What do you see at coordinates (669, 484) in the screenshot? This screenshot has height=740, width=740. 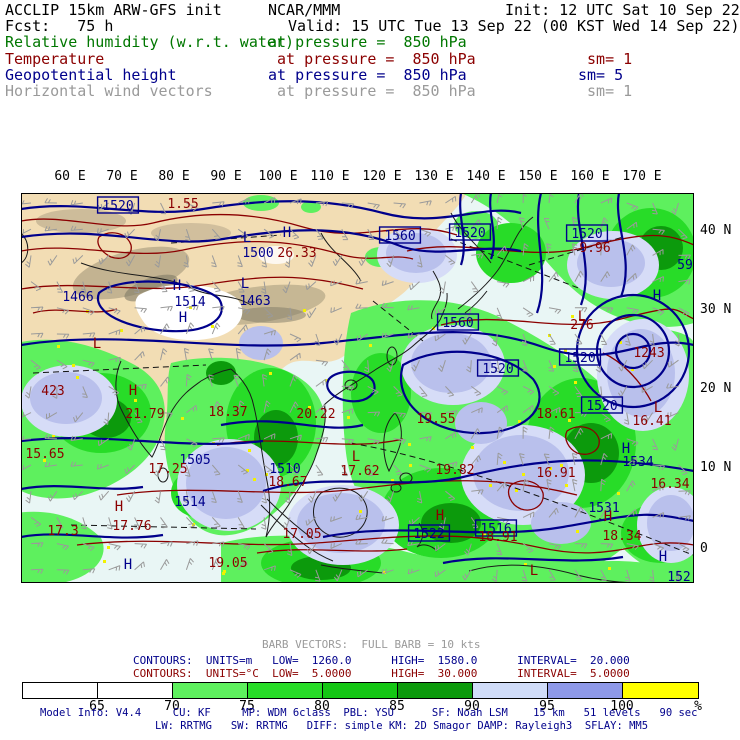 I see `temperature-value-label: 16.34` at bounding box center [669, 484].